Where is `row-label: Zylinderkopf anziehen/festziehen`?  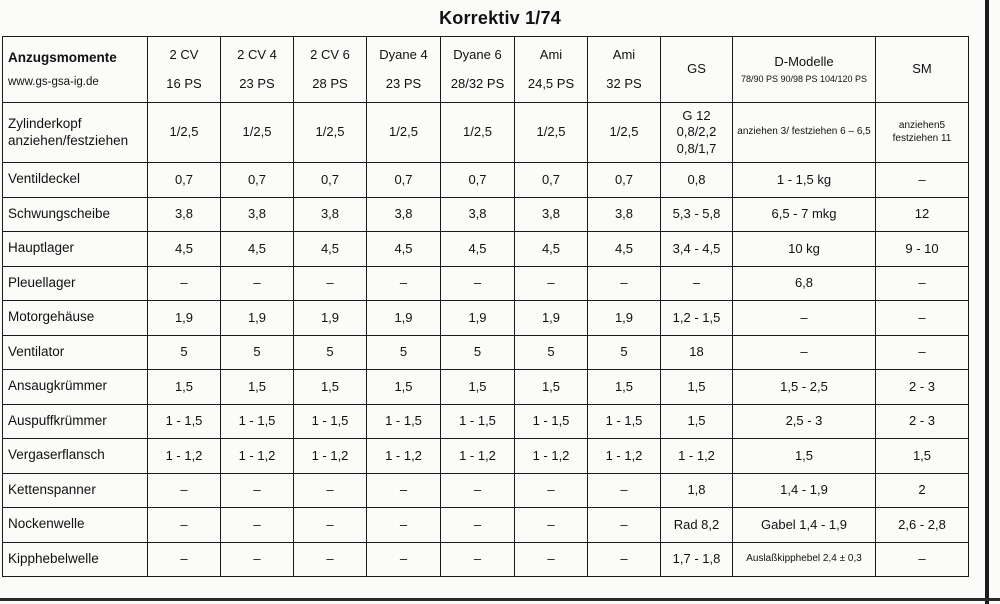
row-label: Zylinderkopf anziehen/festziehen is located at coordinates (75, 132).